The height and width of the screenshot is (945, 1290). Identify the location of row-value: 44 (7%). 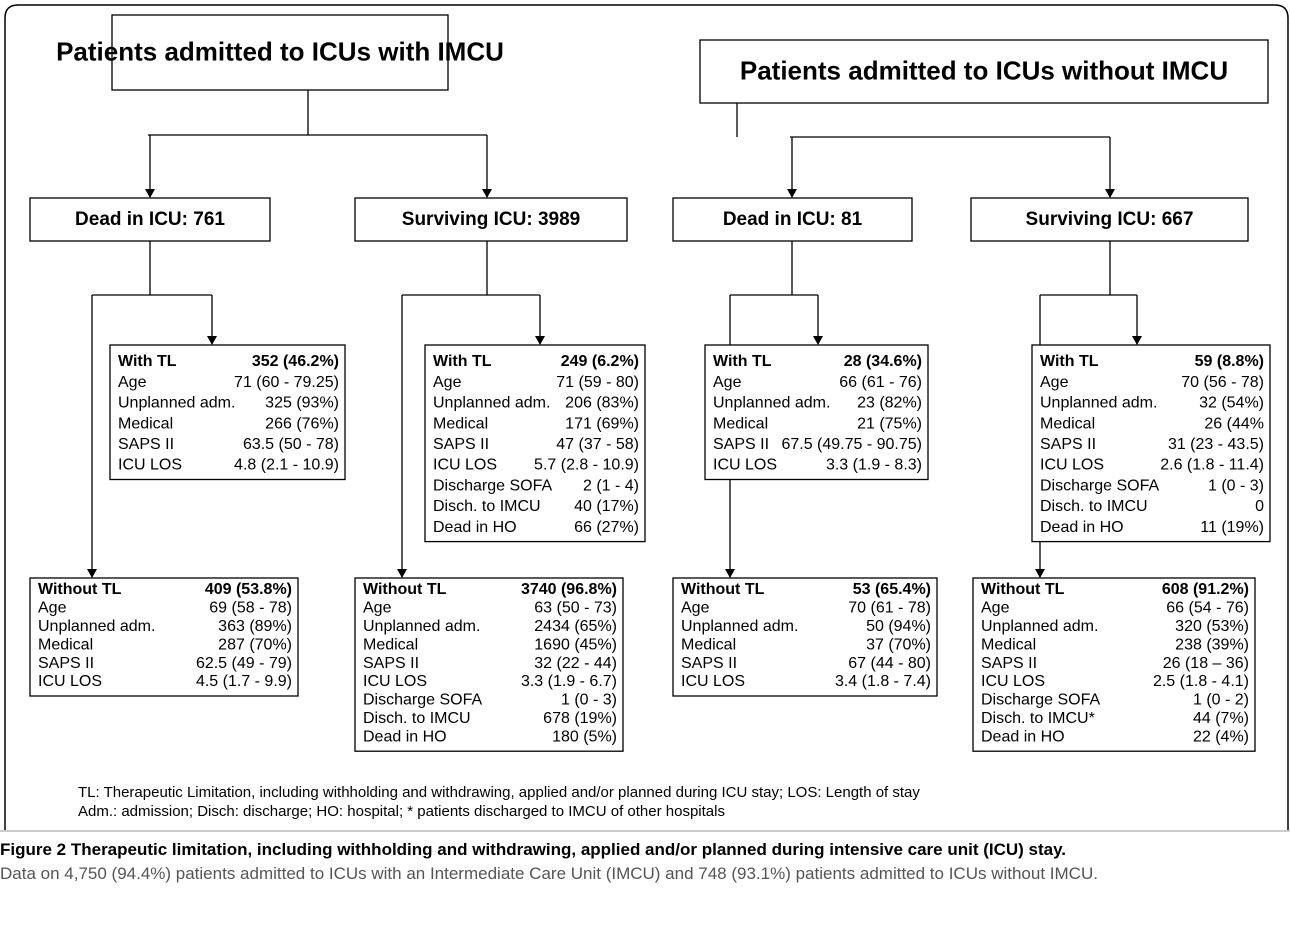
(1221, 718).